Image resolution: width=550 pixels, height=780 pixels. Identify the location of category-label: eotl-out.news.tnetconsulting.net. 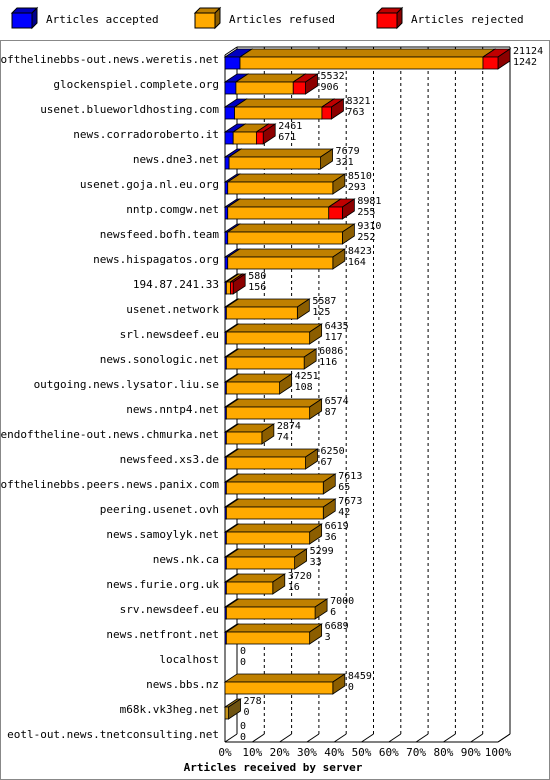
(113, 734).